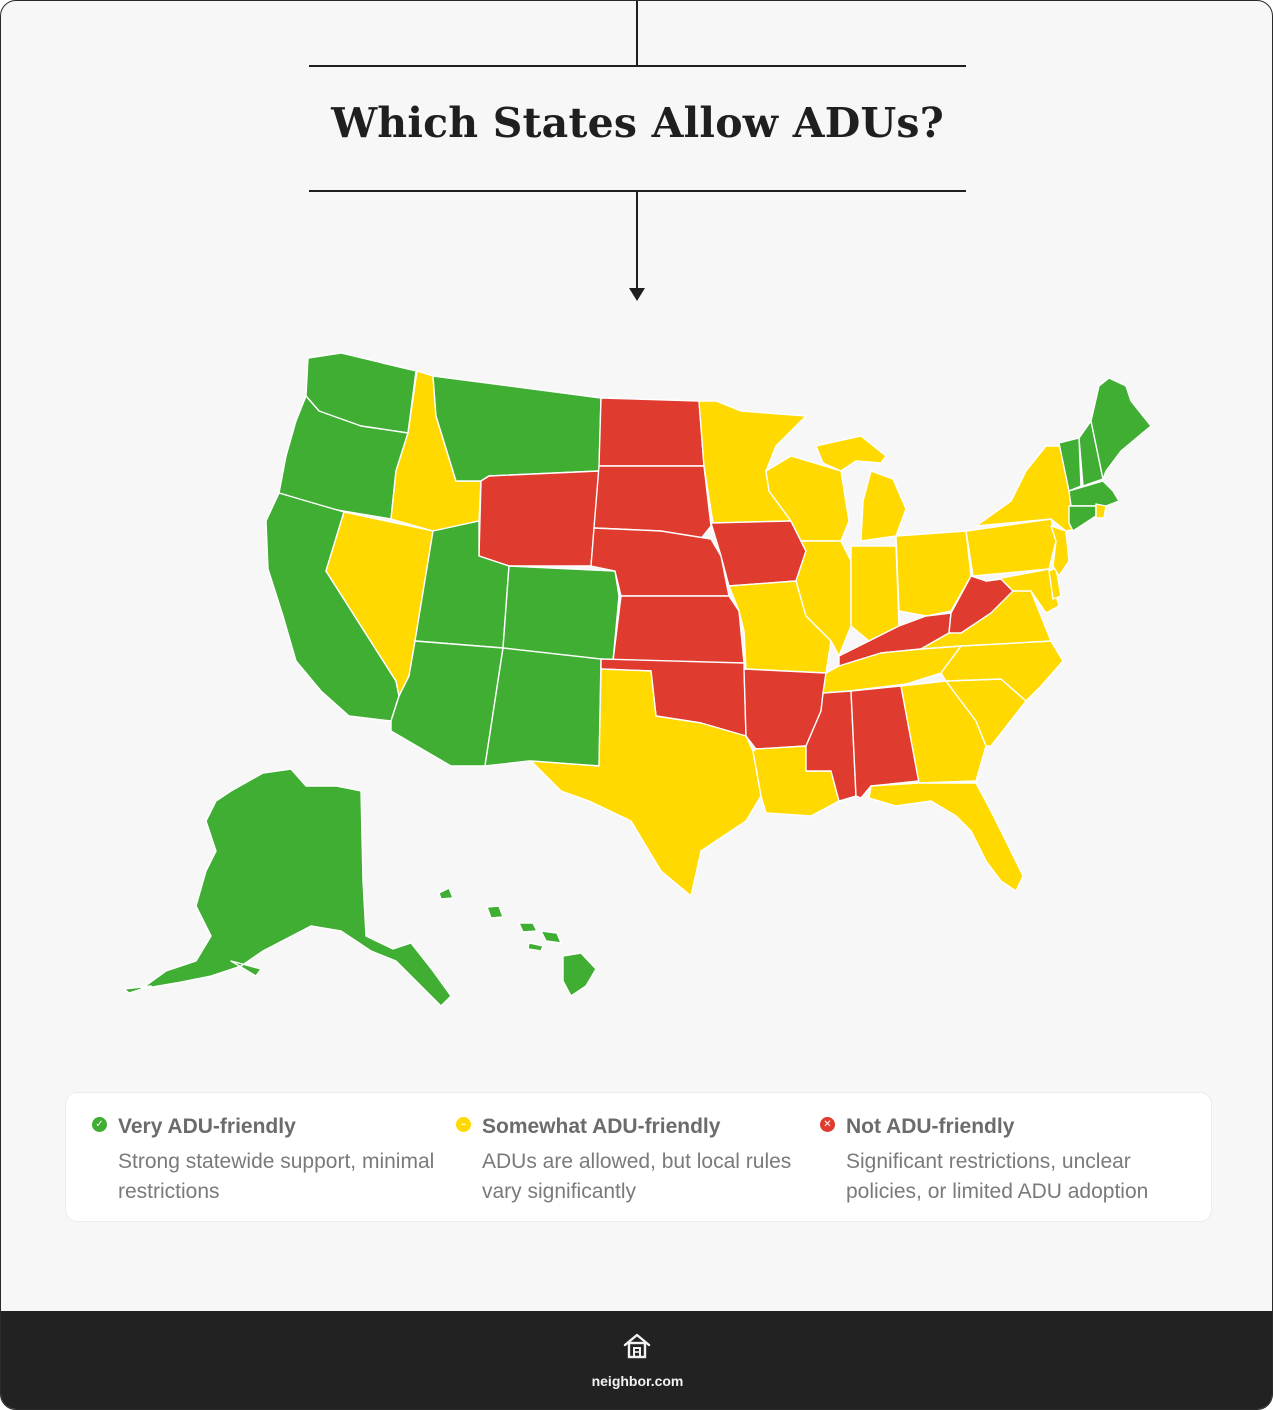 The height and width of the screenshot is (1410, 1273). What do you see at coordinates (561, 613) in the screenshot?
I see `state-colorado` at bounding box center [561, 613].